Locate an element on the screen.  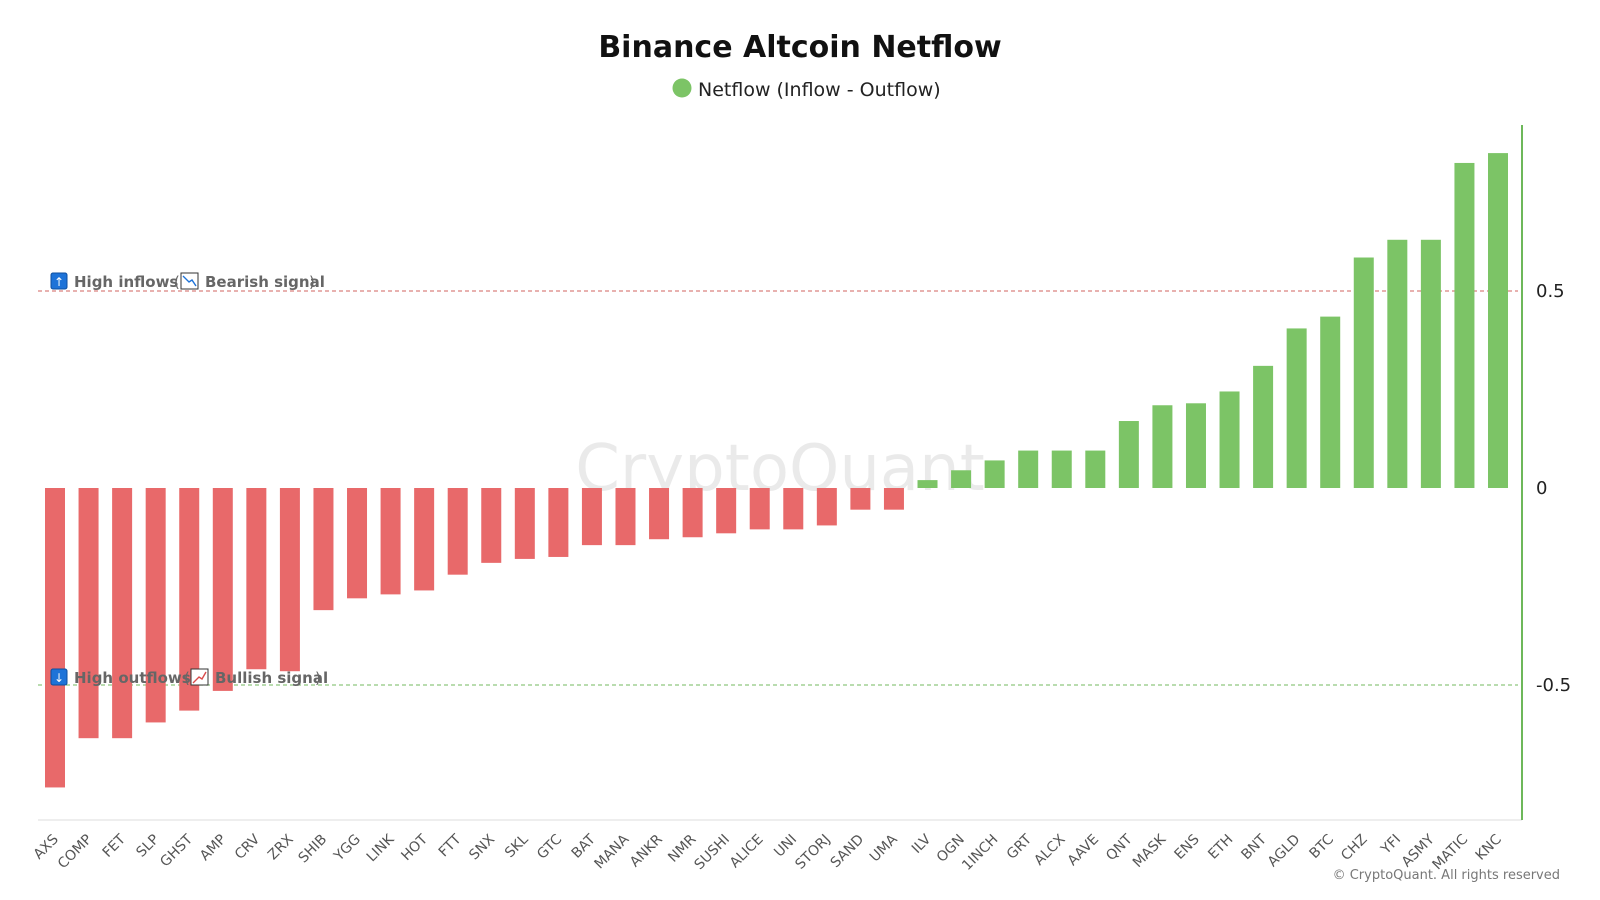
x-tick-label: SNX is located at coordinates (482, 847).